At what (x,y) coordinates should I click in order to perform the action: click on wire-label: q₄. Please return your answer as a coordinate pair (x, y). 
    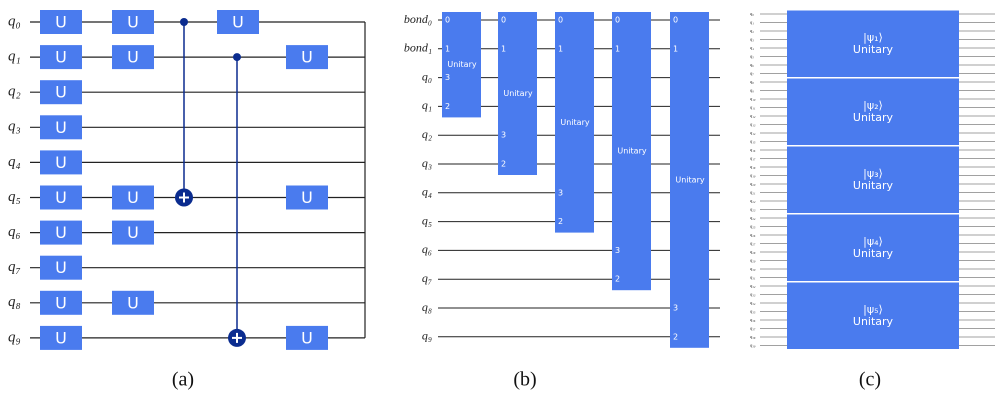
    Looking at the image, I should click on (427, 192).